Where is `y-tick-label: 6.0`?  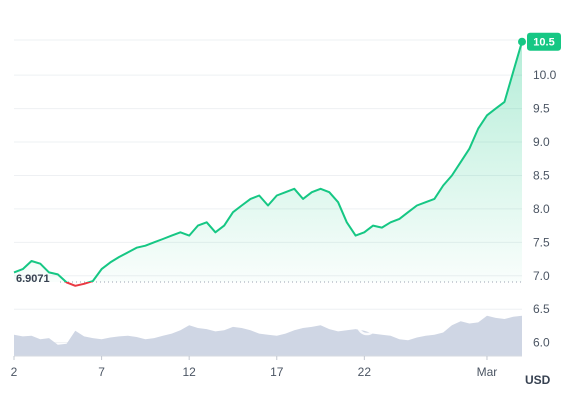 y-tick-label: 6.0 is located at coordinates (541, 343).